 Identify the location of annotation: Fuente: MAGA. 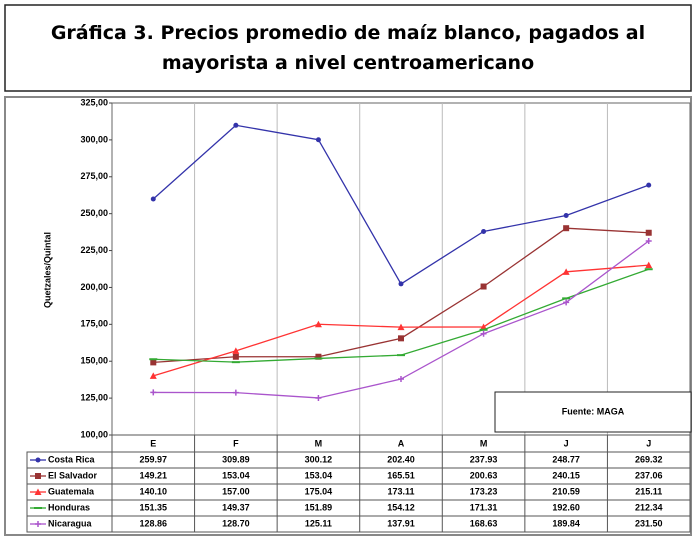
(593, 411).